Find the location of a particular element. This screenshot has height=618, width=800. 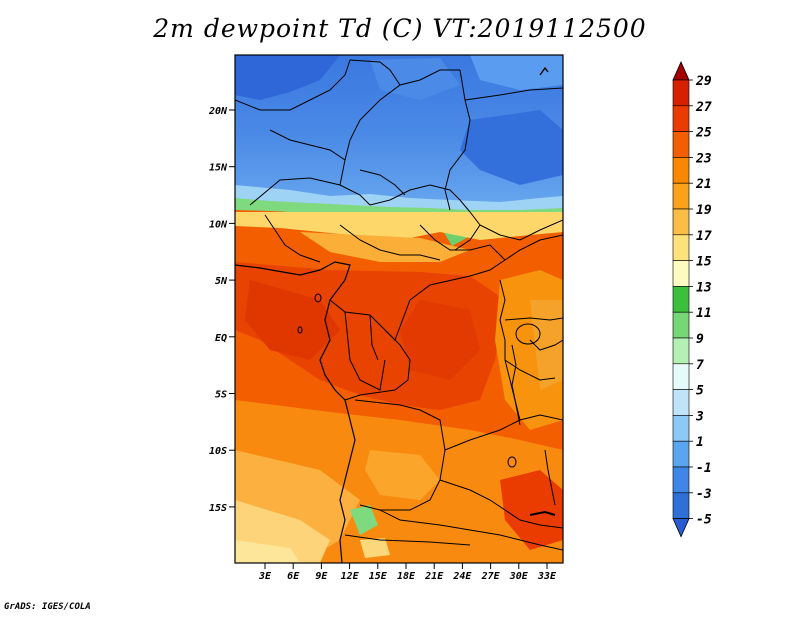

colorbar-label: 23 is located at coordinates (703, 158).